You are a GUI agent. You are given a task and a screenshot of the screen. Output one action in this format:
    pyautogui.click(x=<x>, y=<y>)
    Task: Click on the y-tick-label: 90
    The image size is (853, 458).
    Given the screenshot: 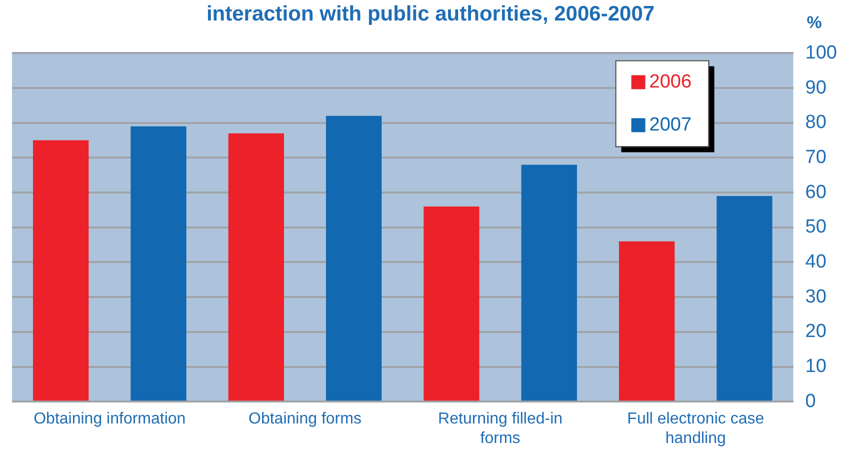 What is the action you would take?
    pyautogui.click(x=815, y=87)
    